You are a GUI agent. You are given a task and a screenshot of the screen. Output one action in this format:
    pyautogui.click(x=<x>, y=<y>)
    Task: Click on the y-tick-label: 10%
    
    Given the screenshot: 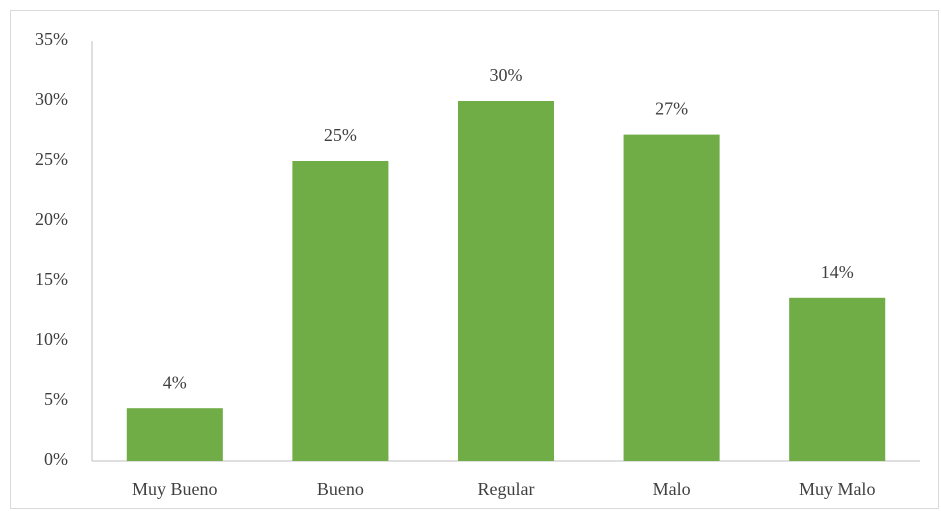 What is the action you would take?
    pyautogui.click(x=51, y=339)
    